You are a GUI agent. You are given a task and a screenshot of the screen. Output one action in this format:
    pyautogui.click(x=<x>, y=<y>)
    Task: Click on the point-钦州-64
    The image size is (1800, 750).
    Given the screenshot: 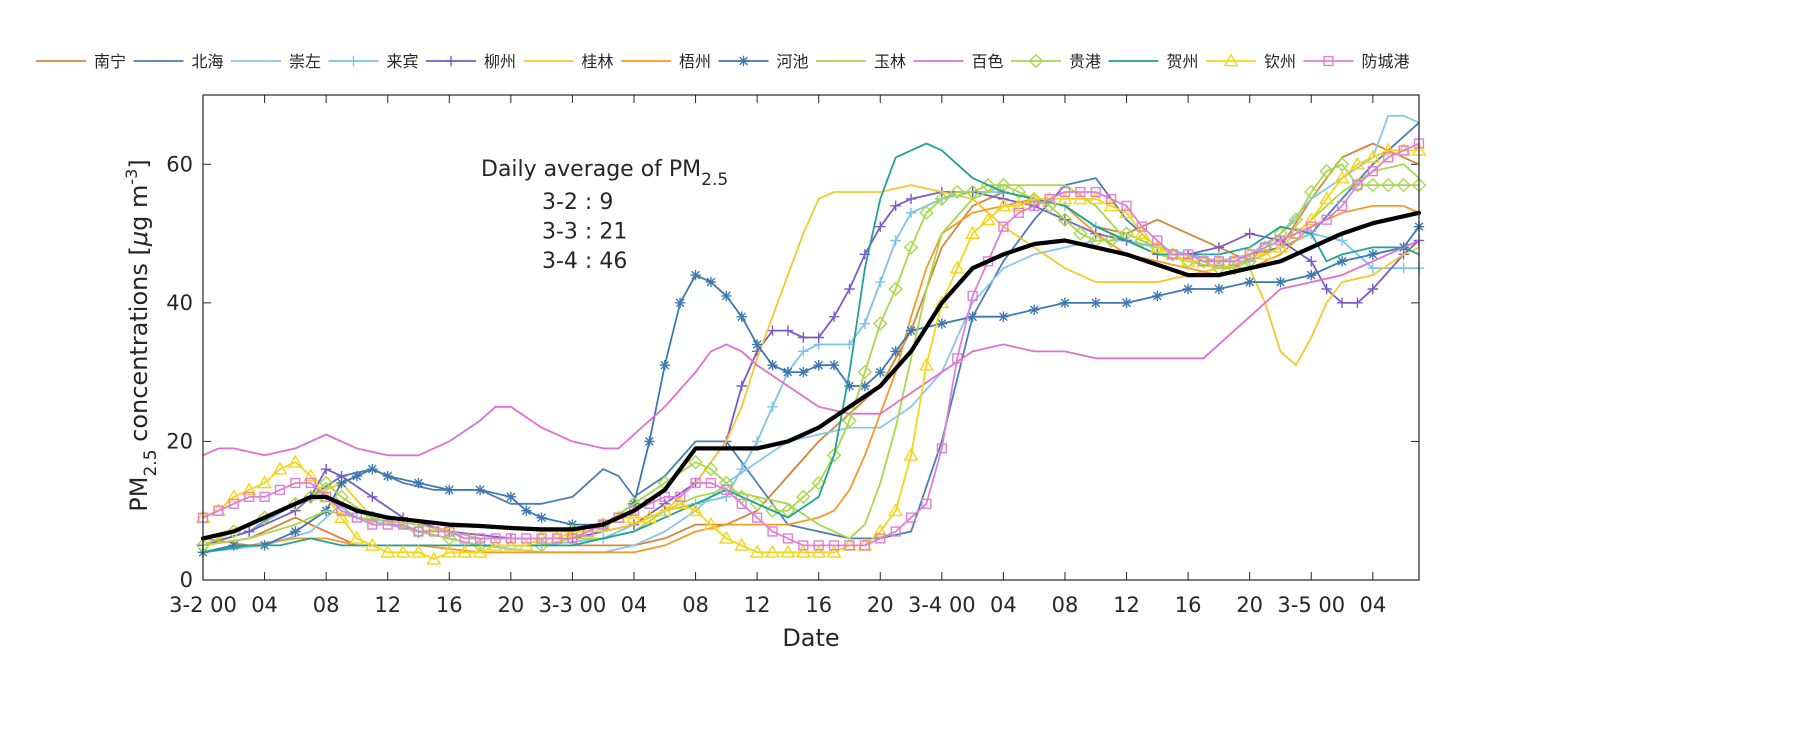 What is the action you would take?
    pyautogui.click(x=1188, y=260)
    